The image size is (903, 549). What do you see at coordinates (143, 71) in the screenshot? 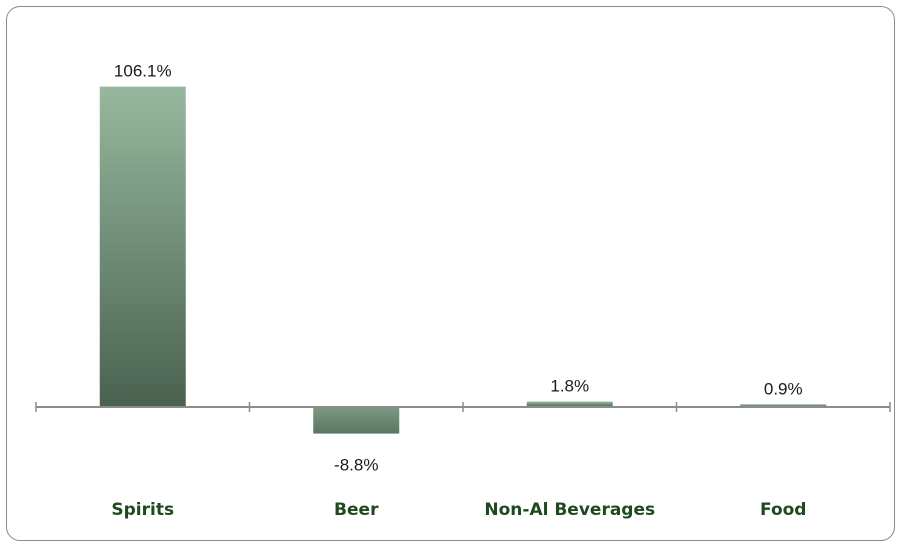
I see `data-label-spirits: 106.1%` at bounding box center [143, 71].